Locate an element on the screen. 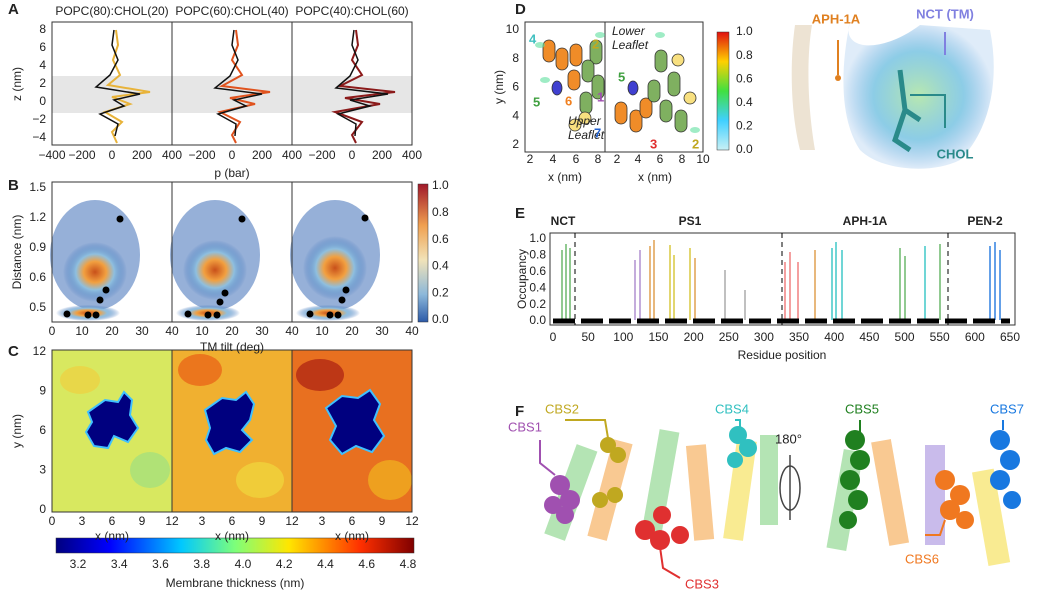 The width and height of the screenshot is (1050, 609). x-axis-label: TM tilt (deg) is located at coordinates (232, 347).